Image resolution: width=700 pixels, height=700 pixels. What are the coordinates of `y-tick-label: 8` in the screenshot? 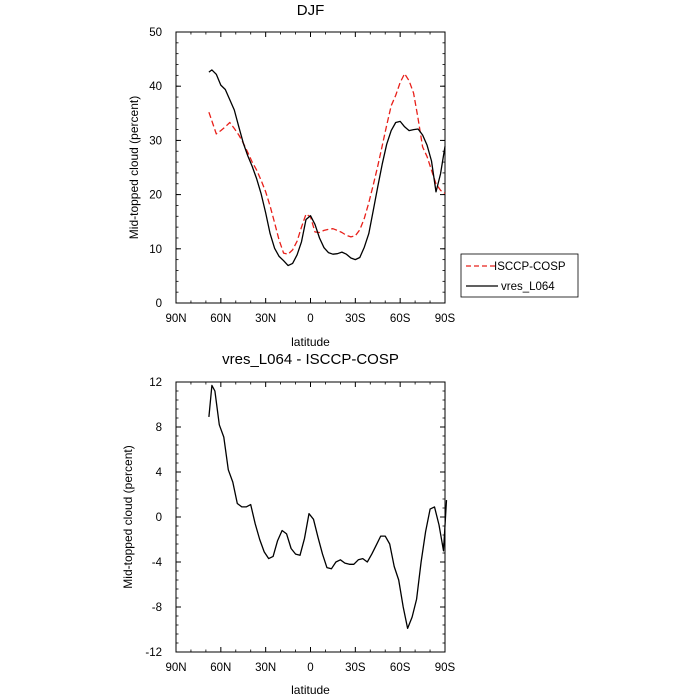 It's located at (159, 428).